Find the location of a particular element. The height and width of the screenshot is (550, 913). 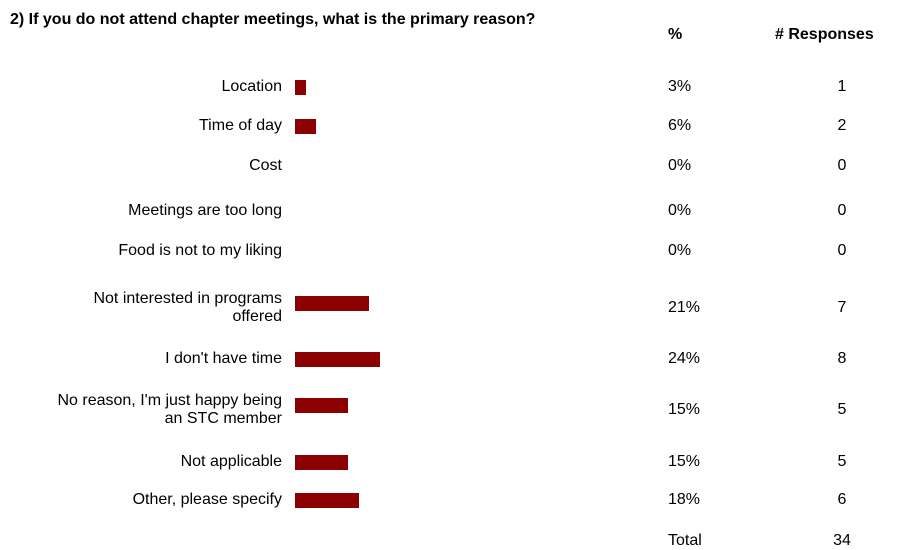

total-value: 34 is located at coordinates (842, 540).